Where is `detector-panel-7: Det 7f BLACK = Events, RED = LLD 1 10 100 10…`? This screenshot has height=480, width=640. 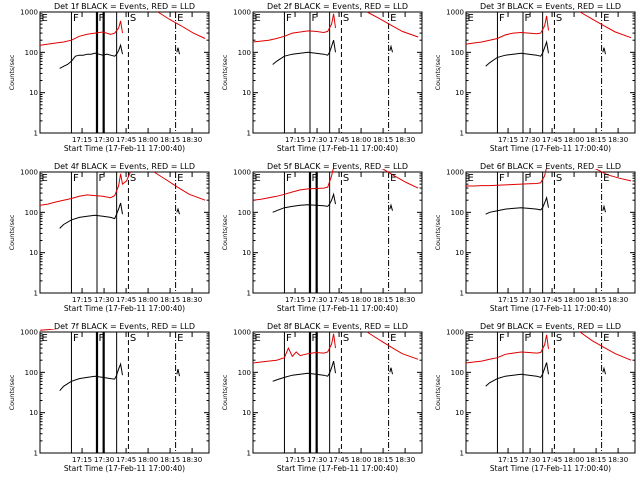
detector-panel-7: Det 7f BLACK = Events, RED = LLD 1 10 100 10… is located at coordinates (109, 397).